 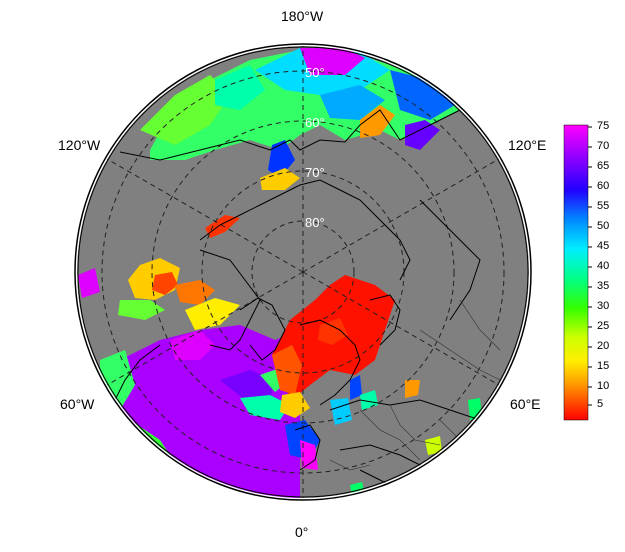 I want to click on laptev-strip, so click(x=222, y=226).